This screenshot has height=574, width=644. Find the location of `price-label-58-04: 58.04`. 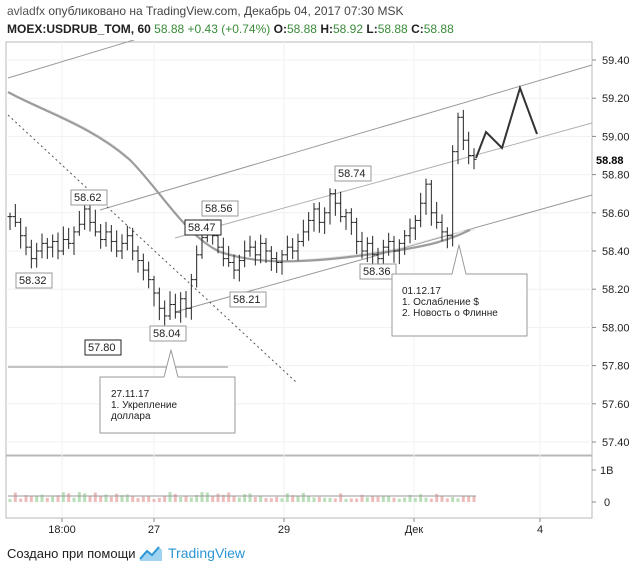

price-label-58-04: 58.04 is located at coordinates (167, 334).